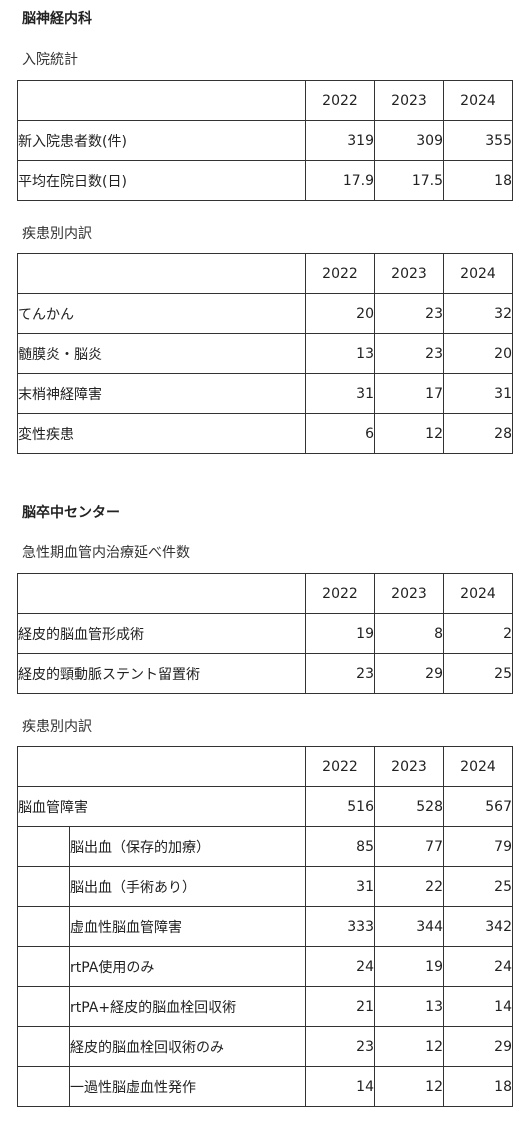 The image size is (530, 1123). Describe the element at coordinates (409, 926) in the screenshot. I see `value-cell: 344` at that location.